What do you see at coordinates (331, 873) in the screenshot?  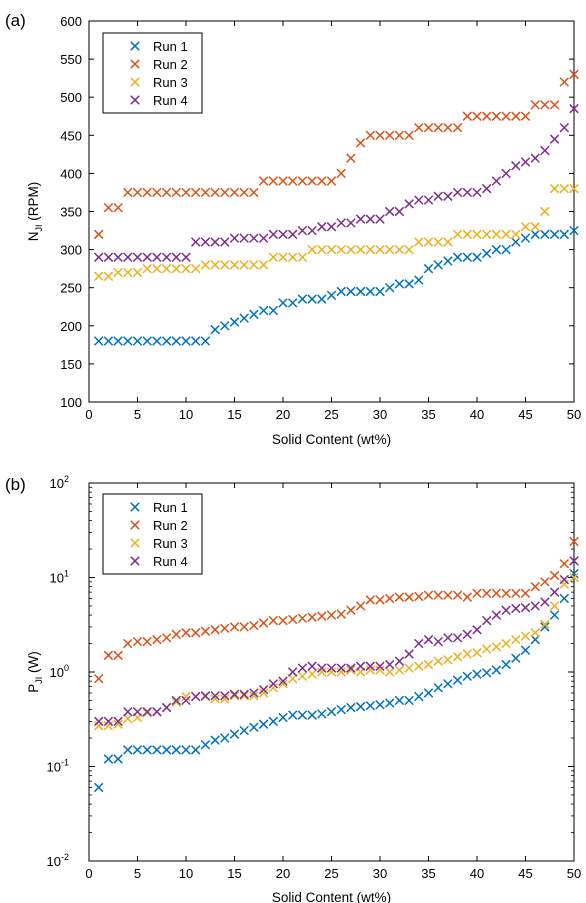 I see `x-tick-label: 25` at bounding box center [331, 873].